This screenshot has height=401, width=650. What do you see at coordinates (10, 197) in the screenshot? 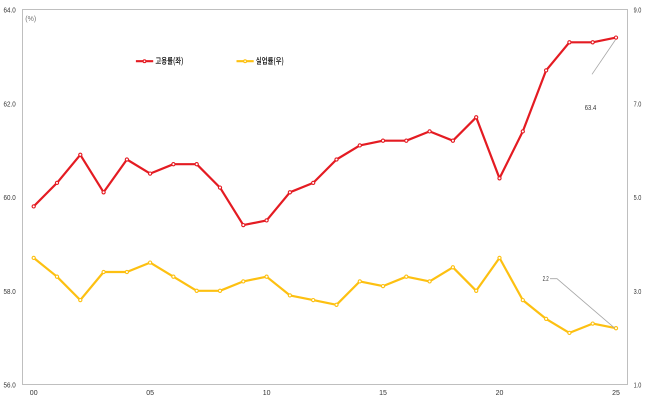
I see `svg-text: 60.0` at bounding box center [10, 197].